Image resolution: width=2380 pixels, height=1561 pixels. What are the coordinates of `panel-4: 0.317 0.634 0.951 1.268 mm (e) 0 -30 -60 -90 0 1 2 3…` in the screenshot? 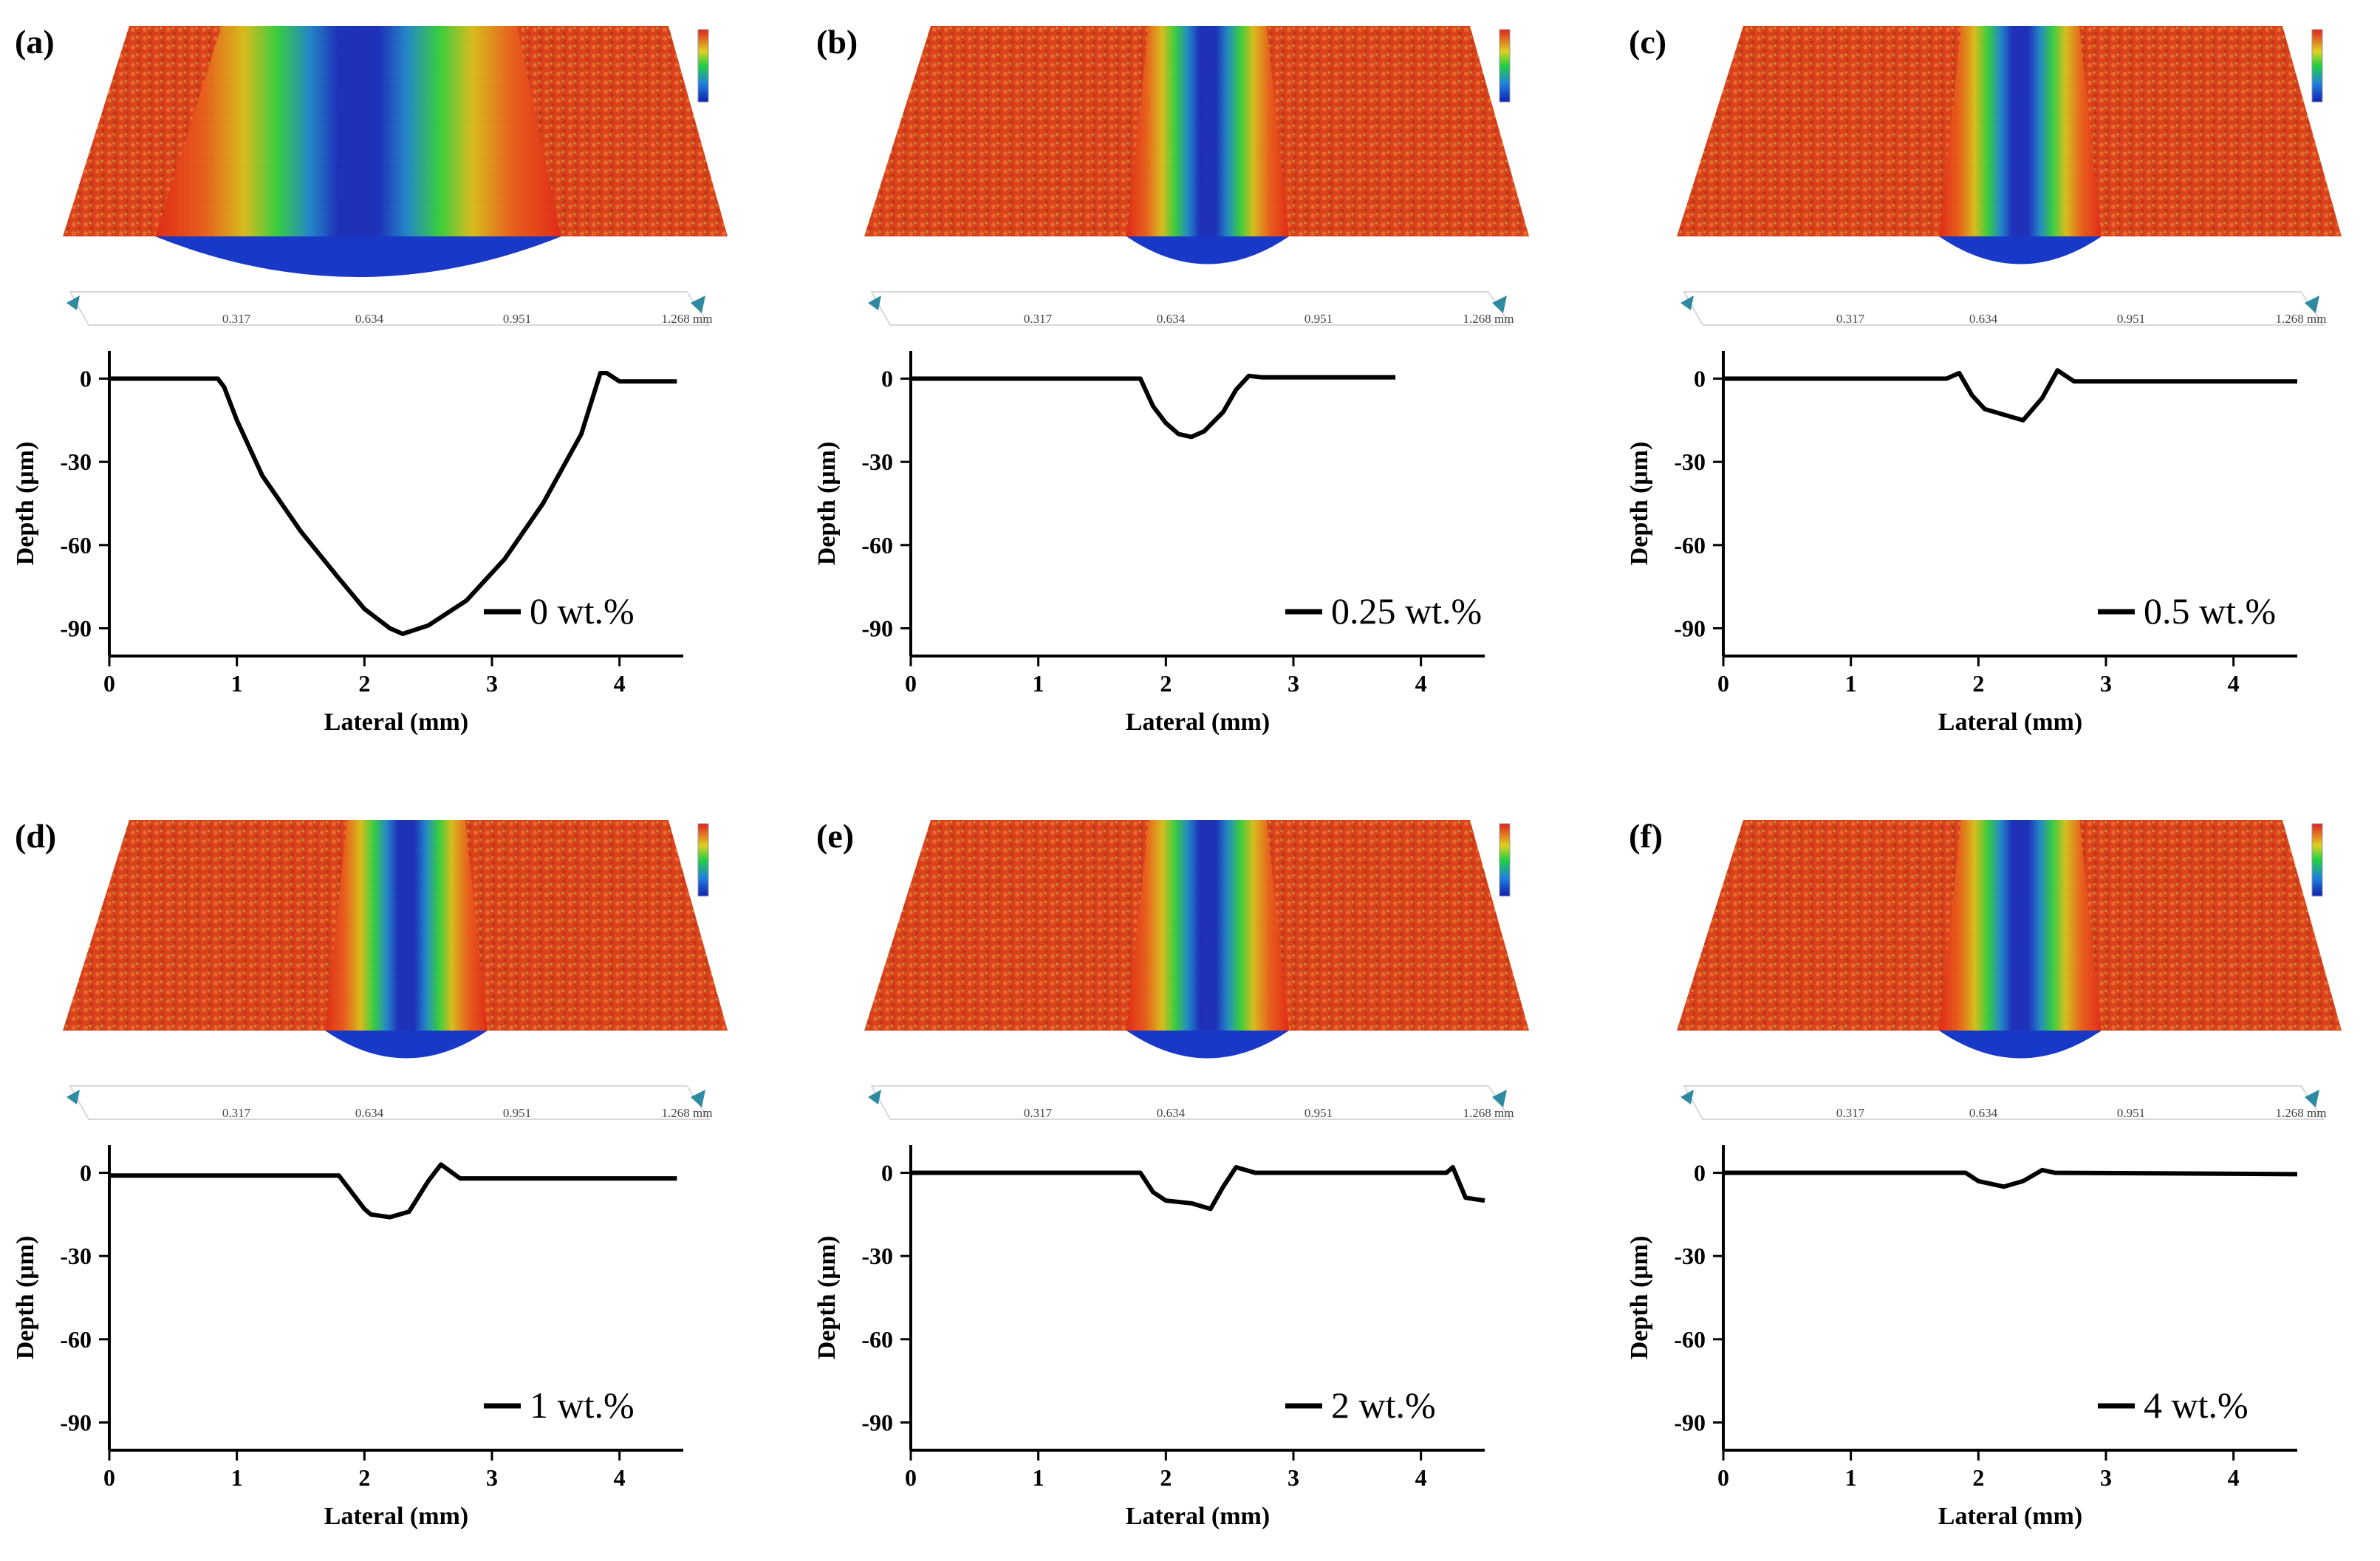 It's located at (1171, 1173).